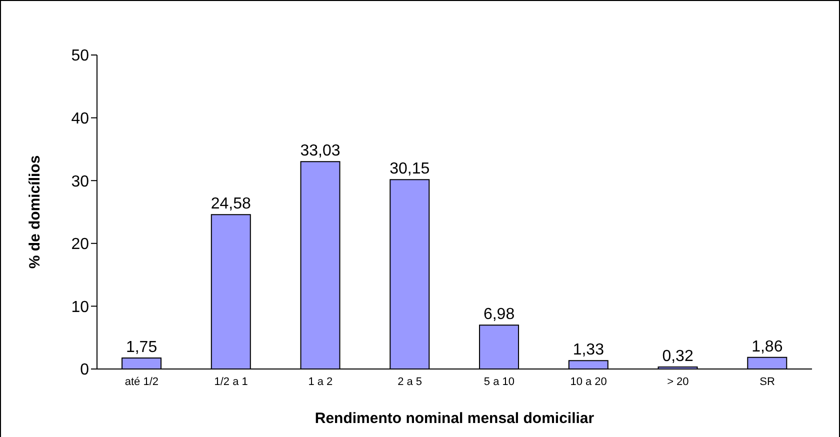 Image resolution: width=840 pixels, height=437 pixels. Describe the element at coordinates (35, 212) in the screenshot. I see `y-axis-title: % de domicílios` at that location.